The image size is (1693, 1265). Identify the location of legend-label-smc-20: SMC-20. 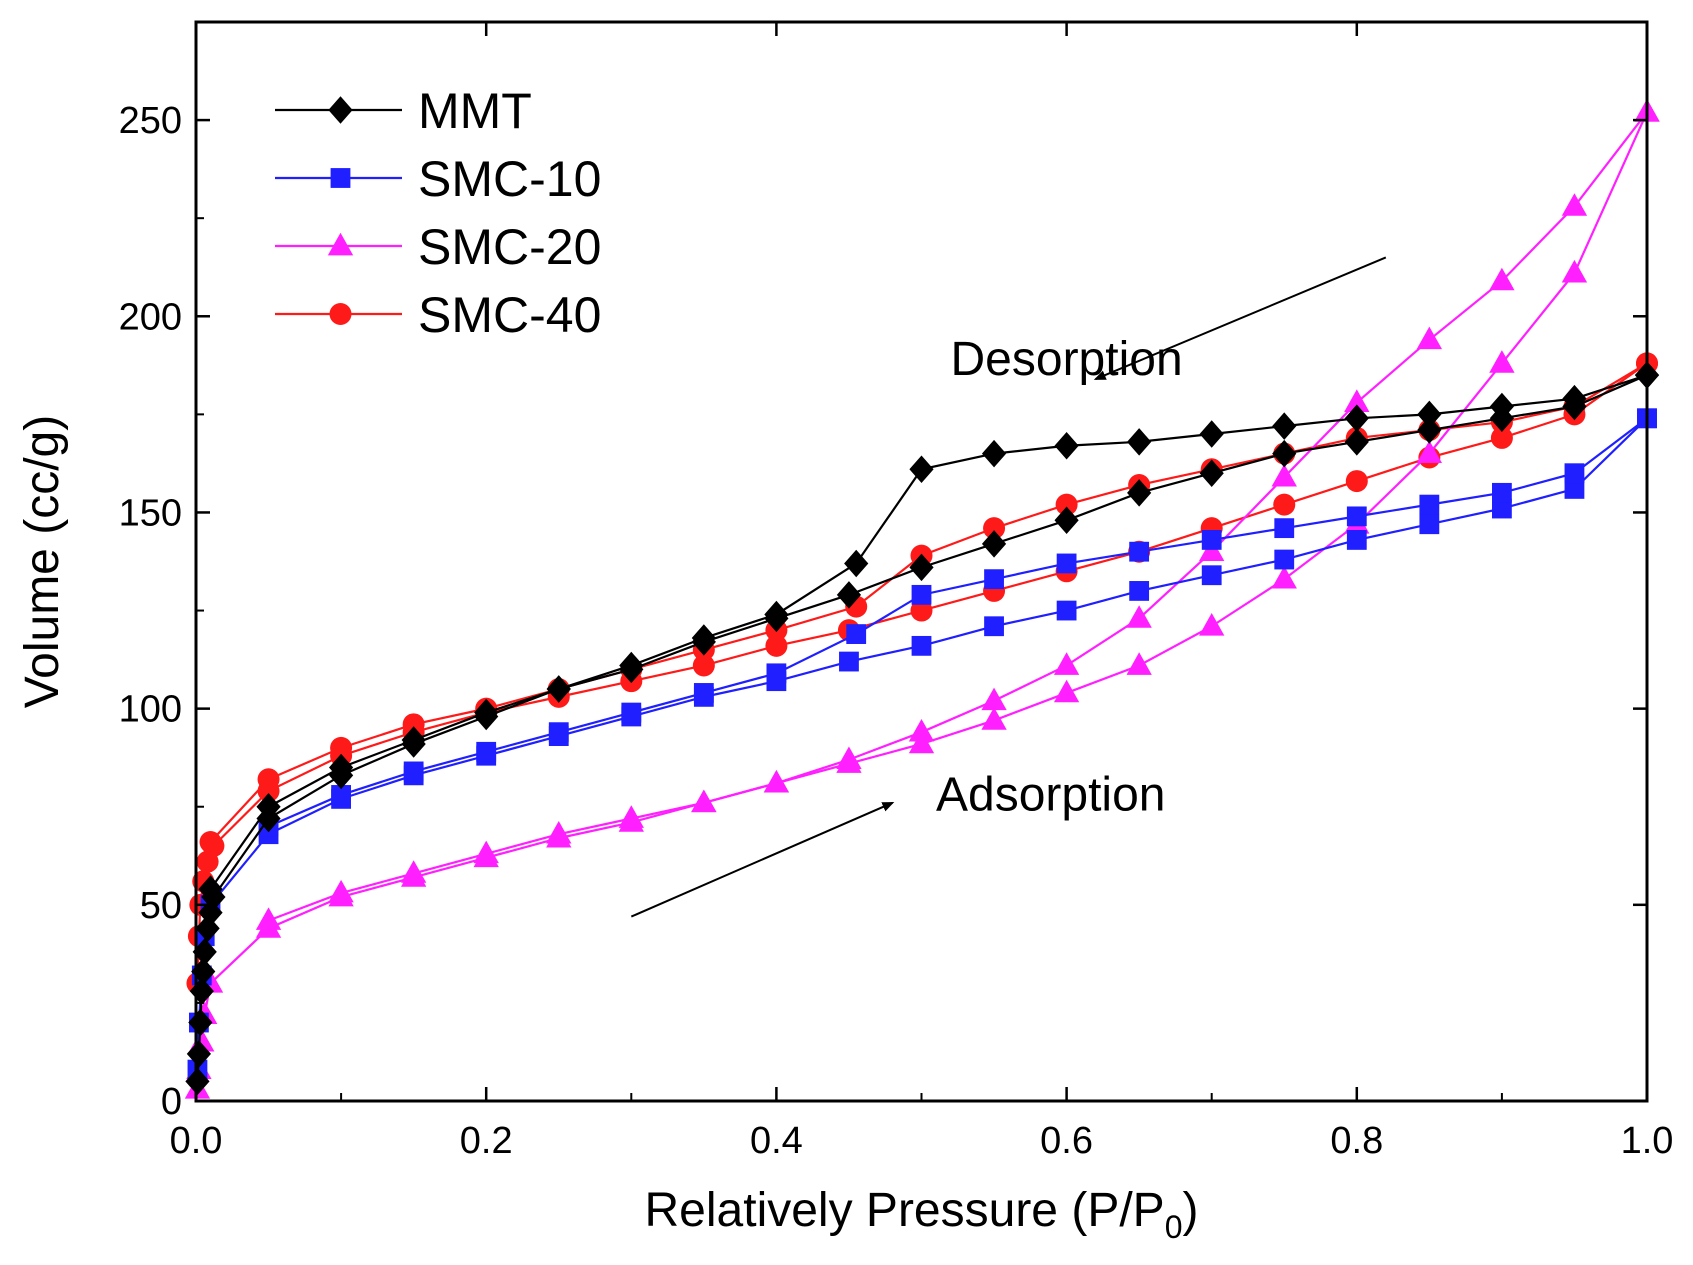
(509, 247).